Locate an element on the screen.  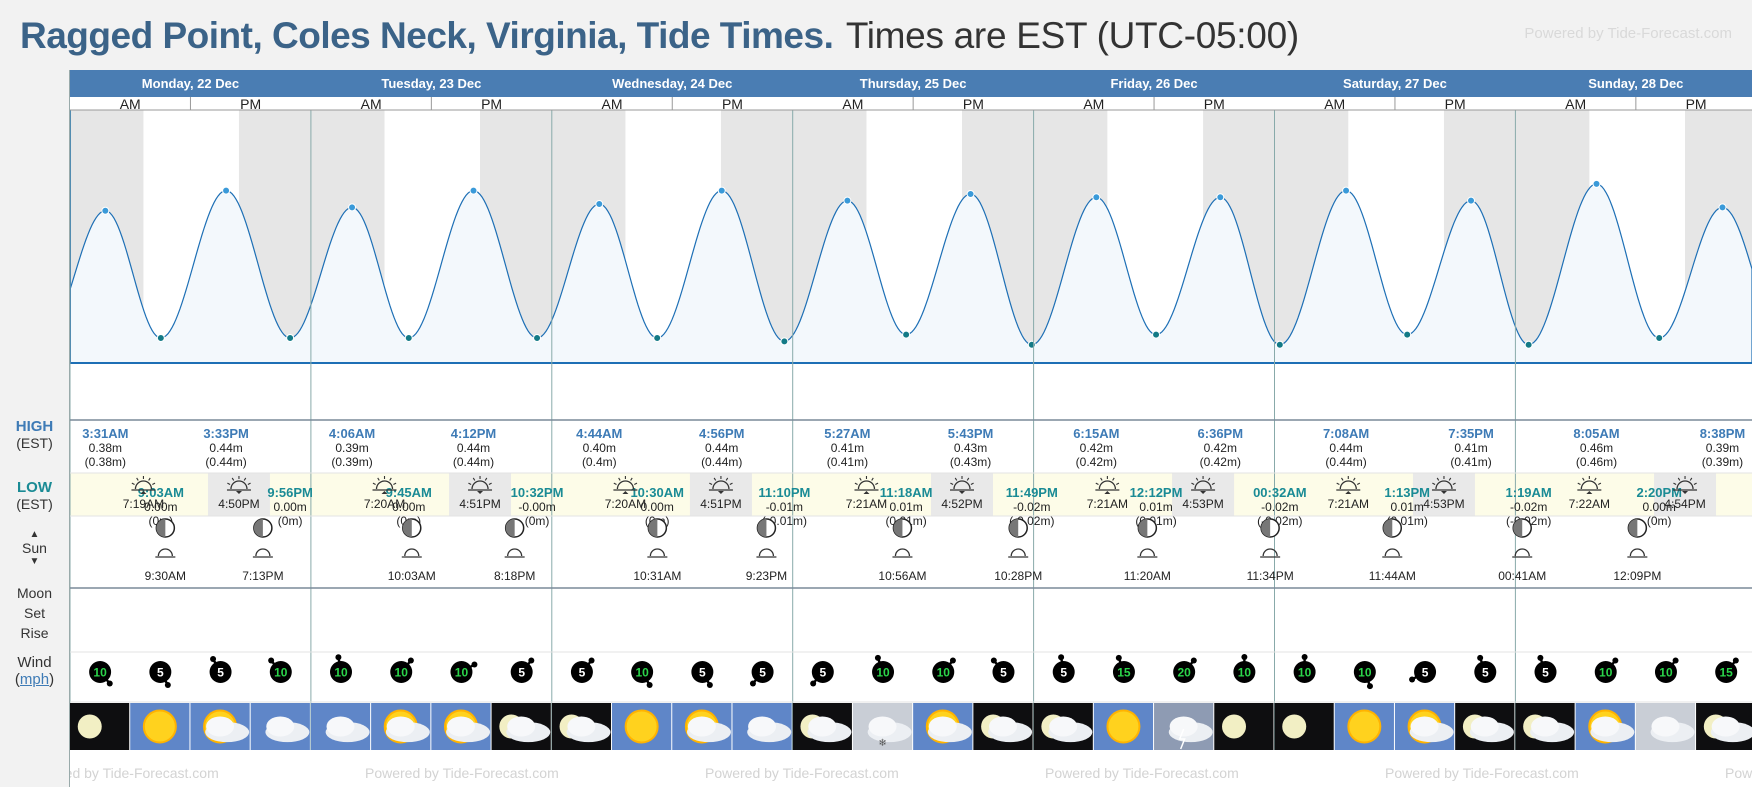
day-header-label: Monday, 22 Dec is located at coordinates (190, 83).